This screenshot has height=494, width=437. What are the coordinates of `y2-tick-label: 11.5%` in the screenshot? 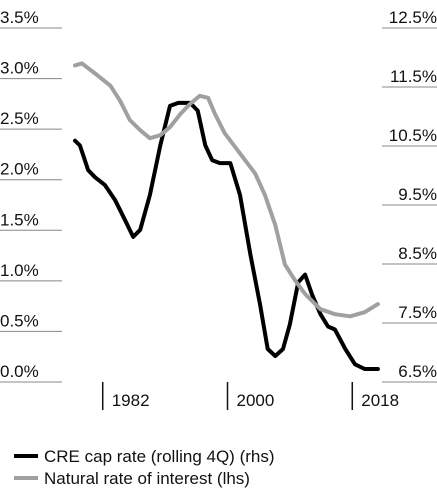 It's located at (413, 76).